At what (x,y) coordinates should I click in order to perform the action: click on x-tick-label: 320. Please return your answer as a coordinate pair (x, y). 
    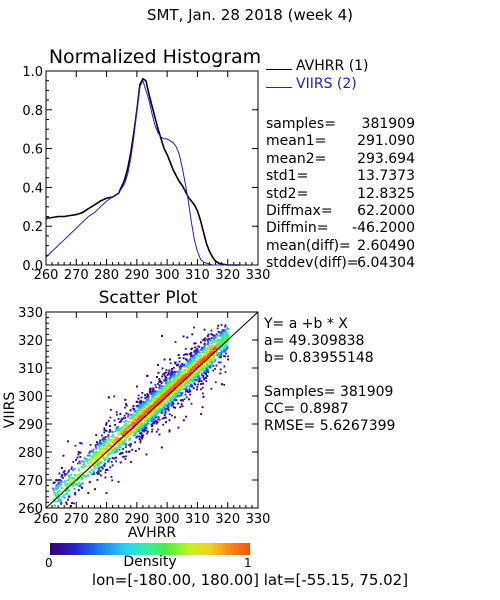
    Looking at the image, I should click on (227, 275).